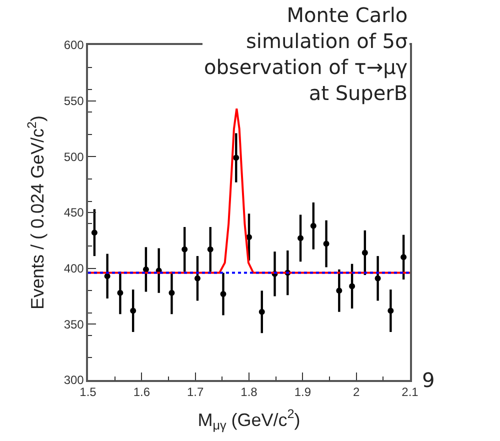 The image size is (500, 441). What do you see at coordinates (74, 380) in the screenshot?
I see `y-tick-label: 300` at bounding box center [74, 380].